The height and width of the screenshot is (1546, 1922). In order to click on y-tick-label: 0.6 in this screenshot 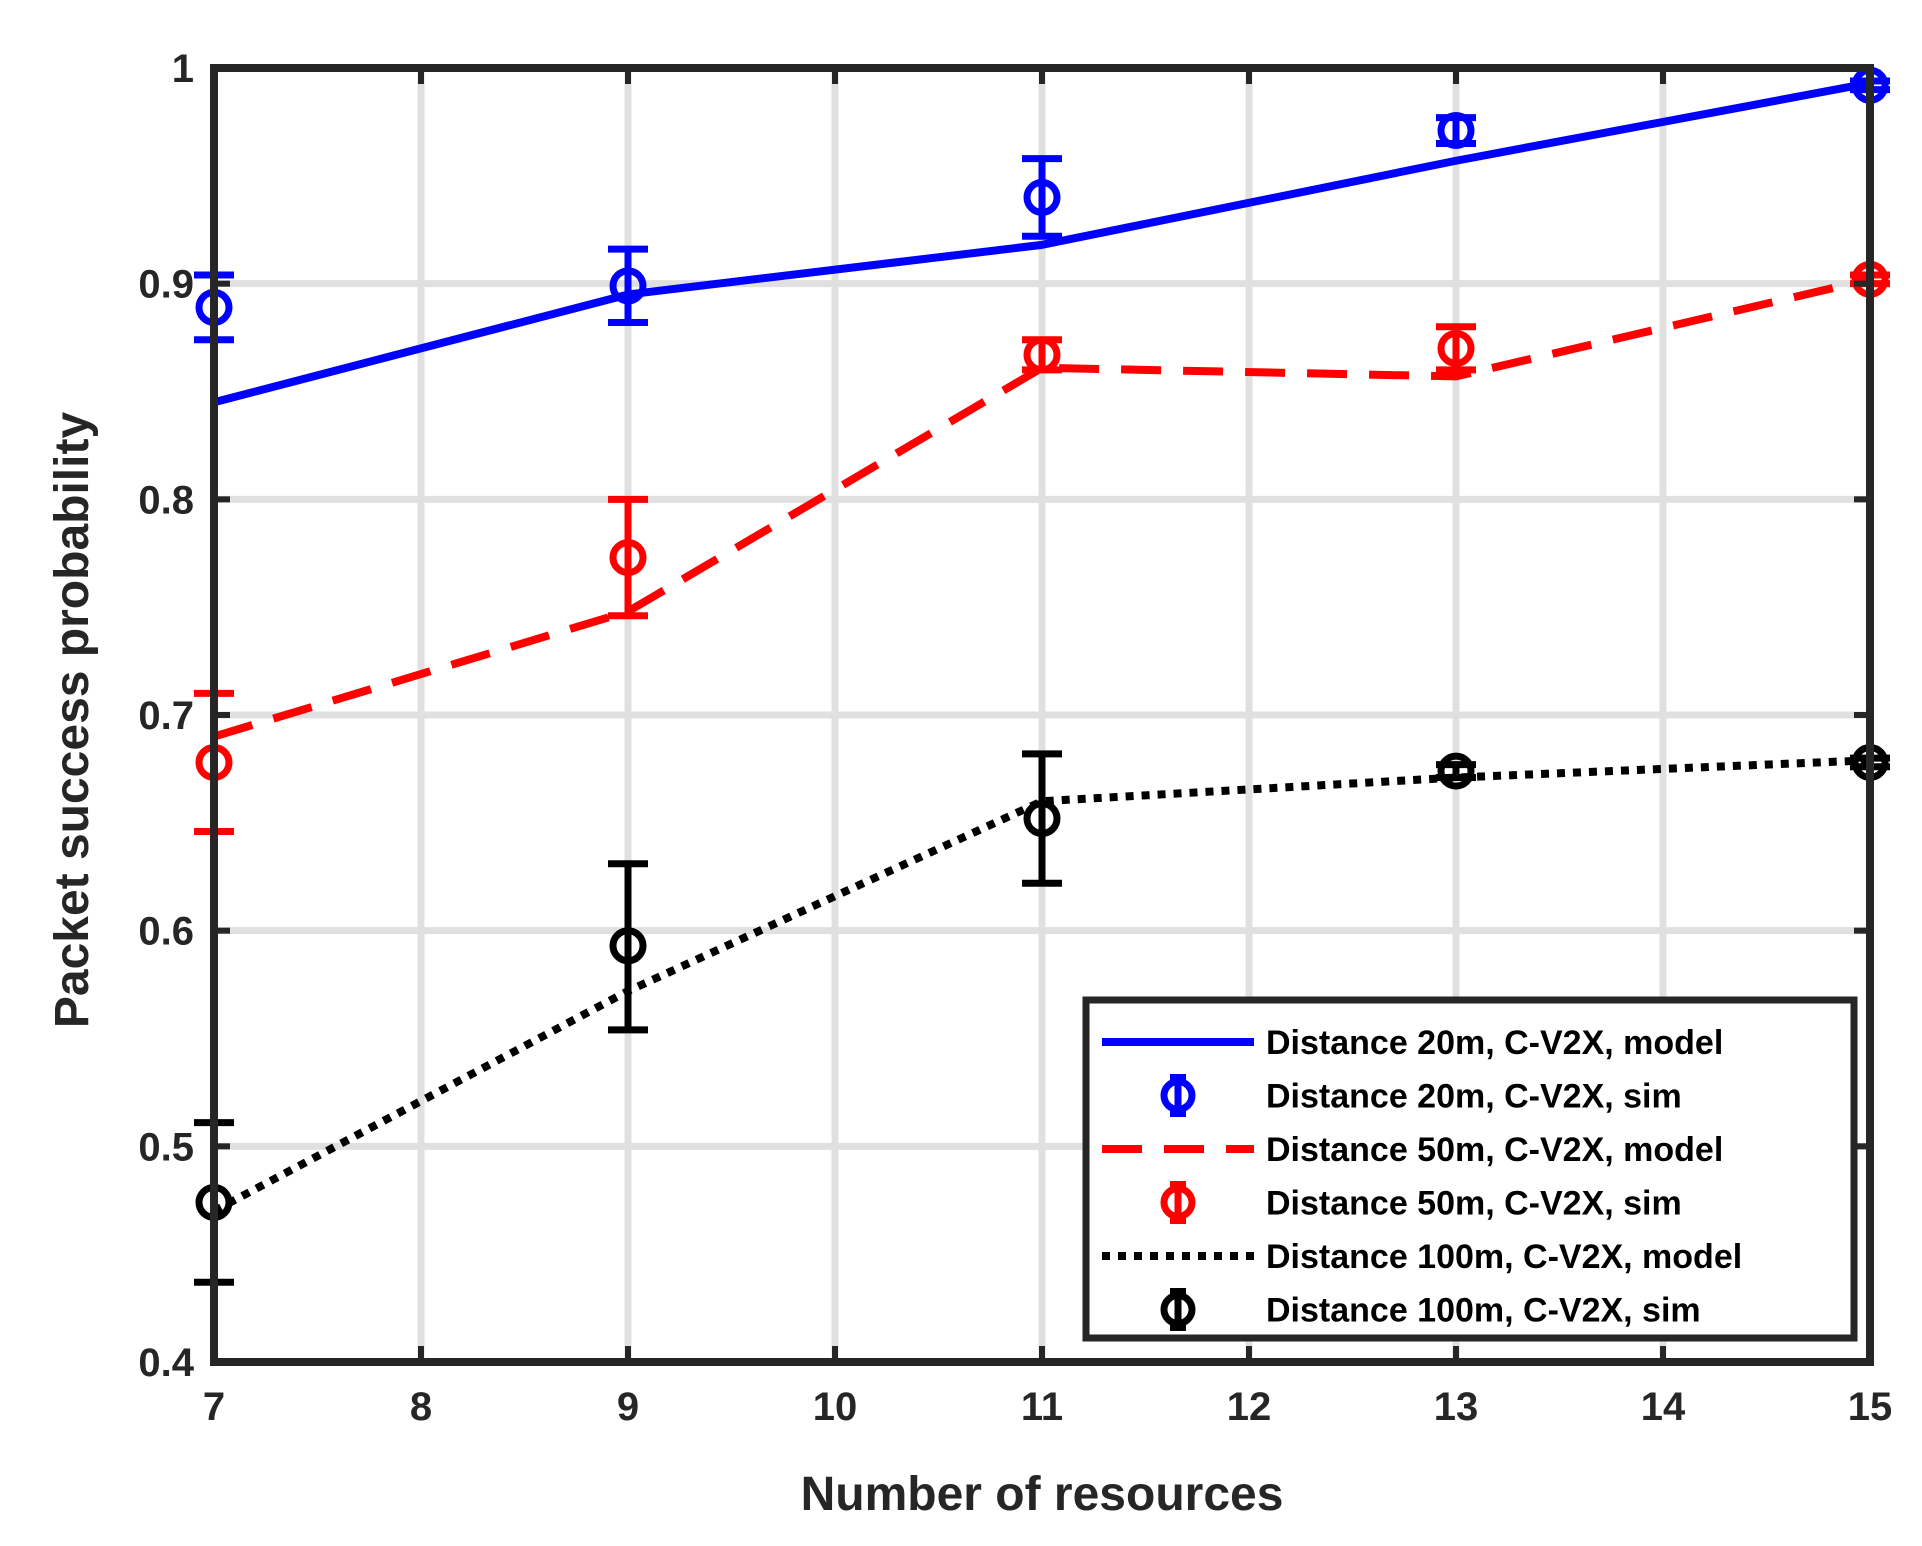, I will do `click(166, 932)`.